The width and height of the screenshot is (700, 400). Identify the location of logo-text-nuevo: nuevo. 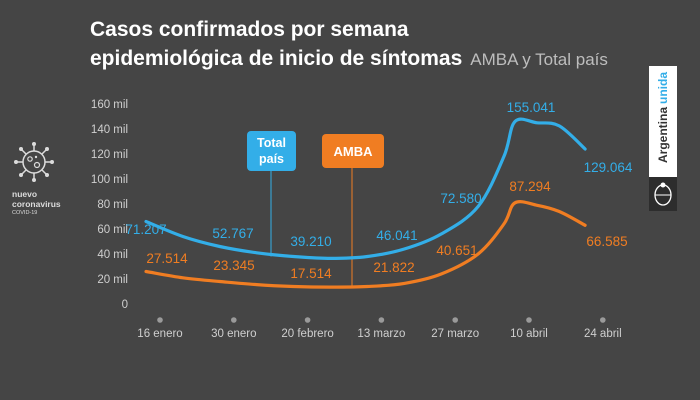
(25, 194).